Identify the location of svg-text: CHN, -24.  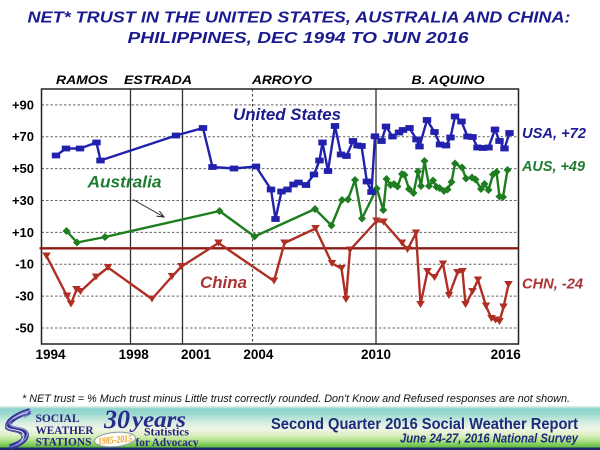
(553, 284).